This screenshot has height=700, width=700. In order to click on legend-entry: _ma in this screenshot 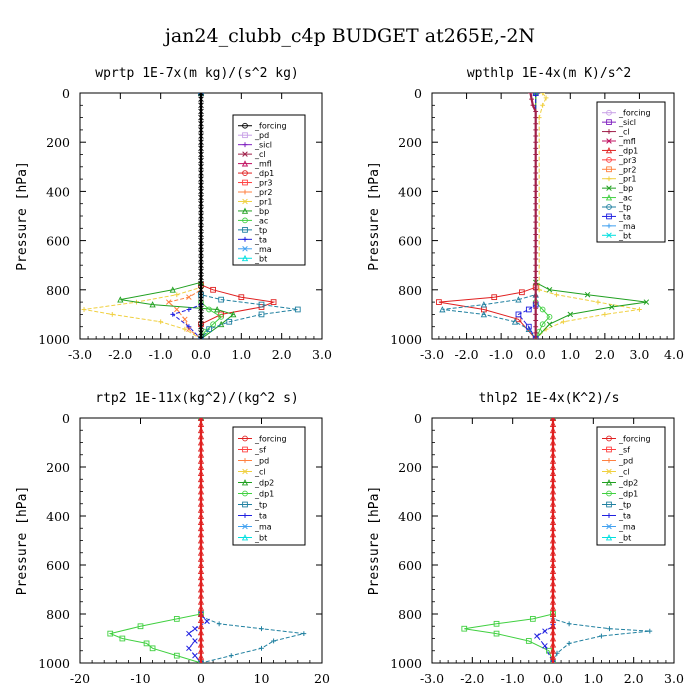, I will do `click(627, 527)`.